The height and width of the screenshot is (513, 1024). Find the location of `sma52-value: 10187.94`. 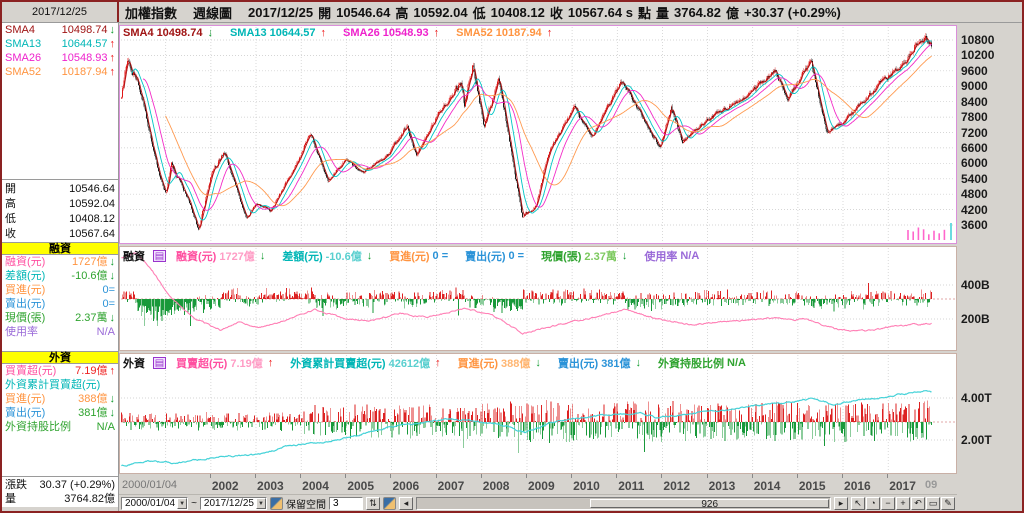

sma52-value: 10187.94 is located at coordinates (84, 72).